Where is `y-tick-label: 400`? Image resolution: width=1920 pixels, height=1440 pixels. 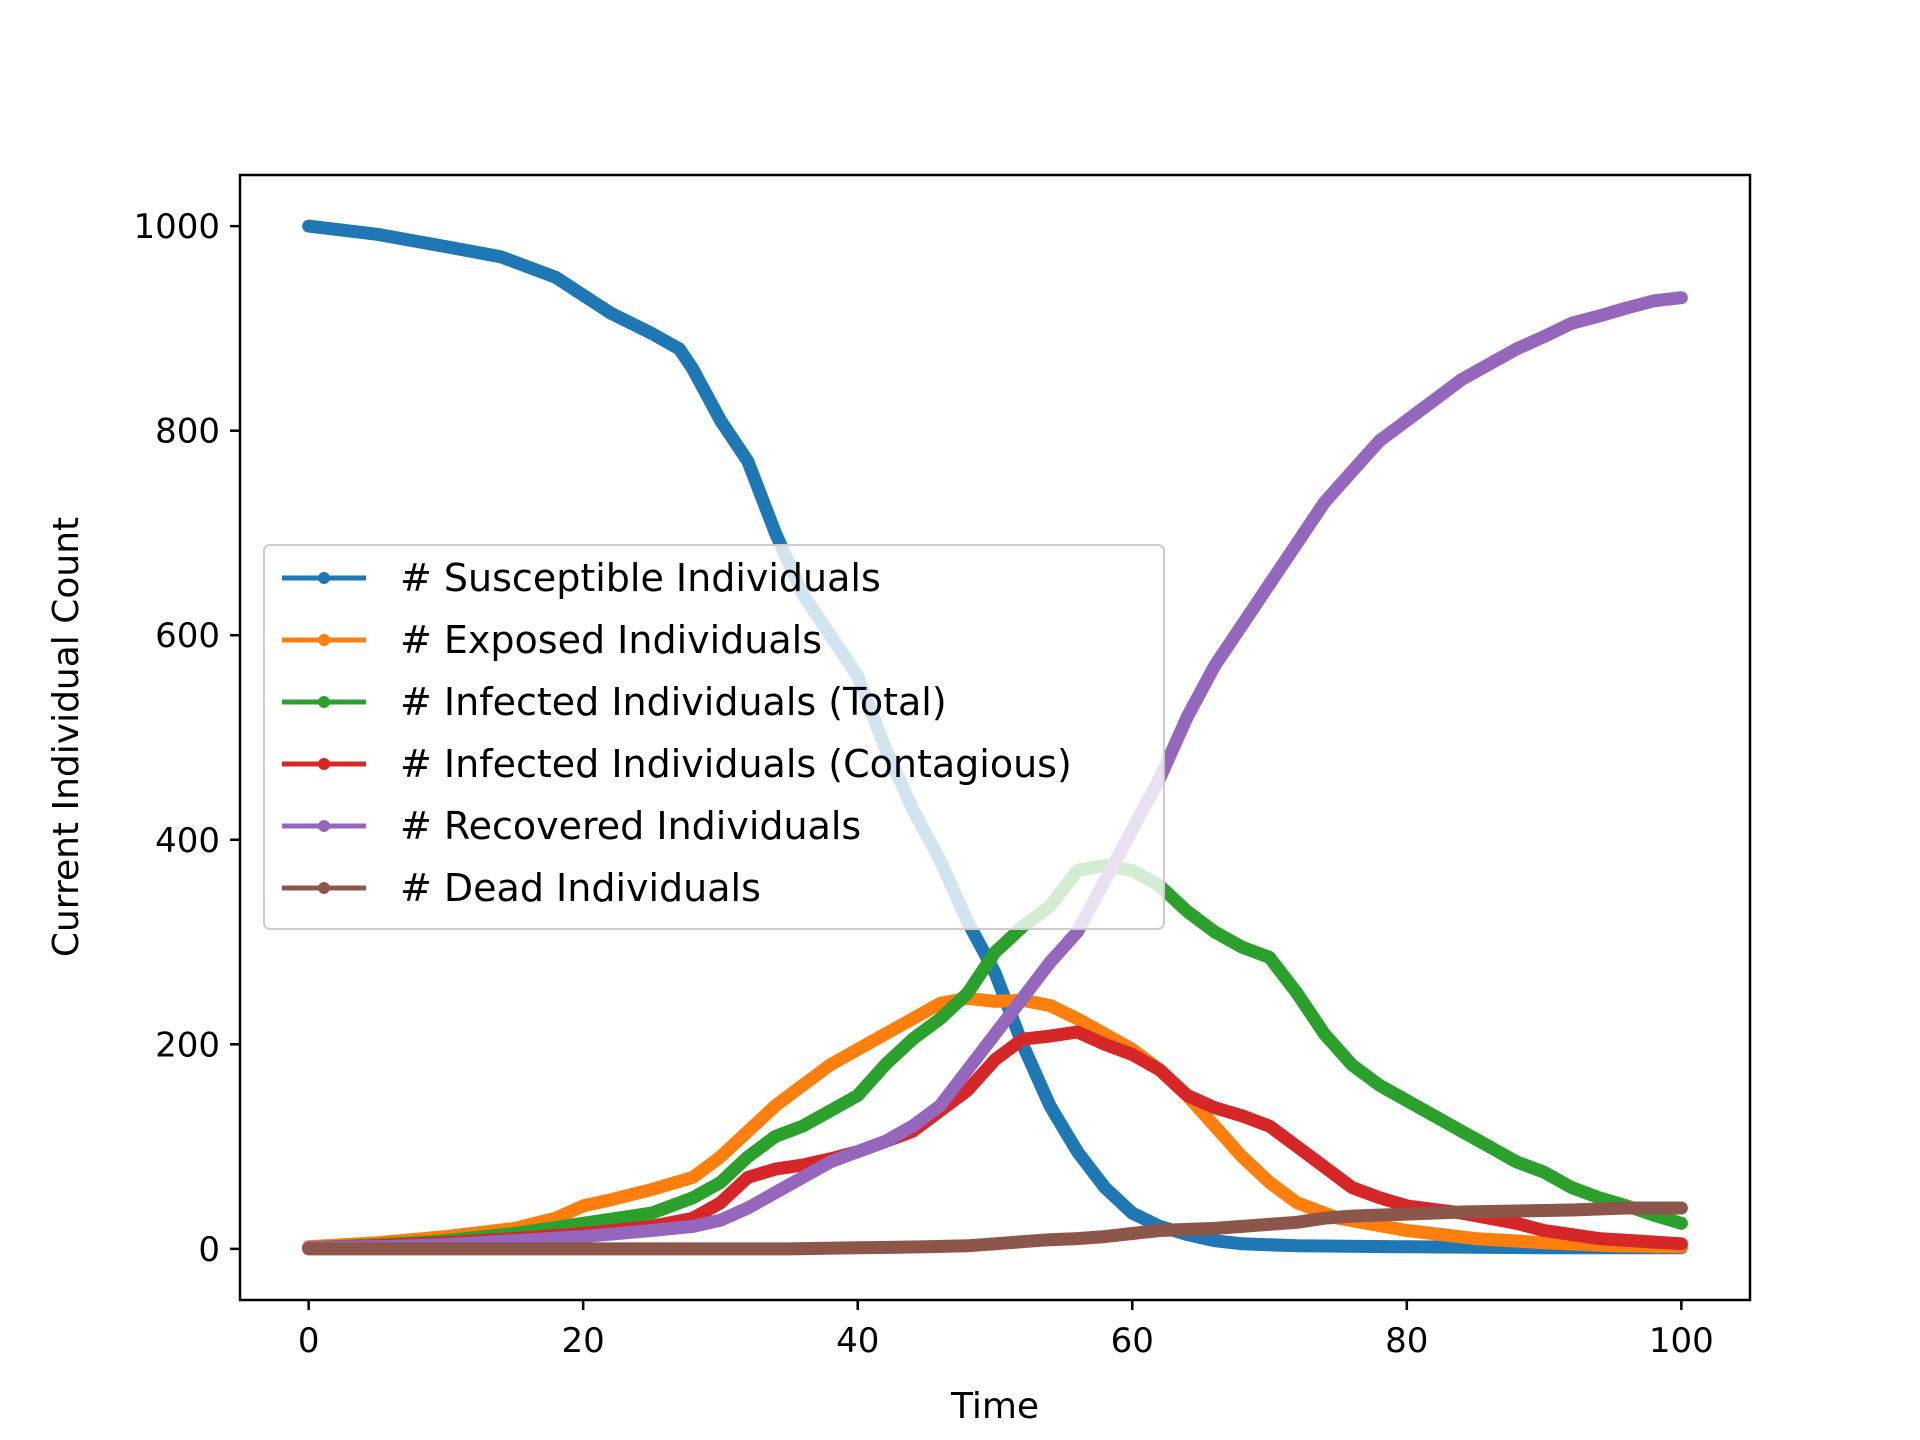 y-tick-label: 400 is located at coordinates (187, 841).